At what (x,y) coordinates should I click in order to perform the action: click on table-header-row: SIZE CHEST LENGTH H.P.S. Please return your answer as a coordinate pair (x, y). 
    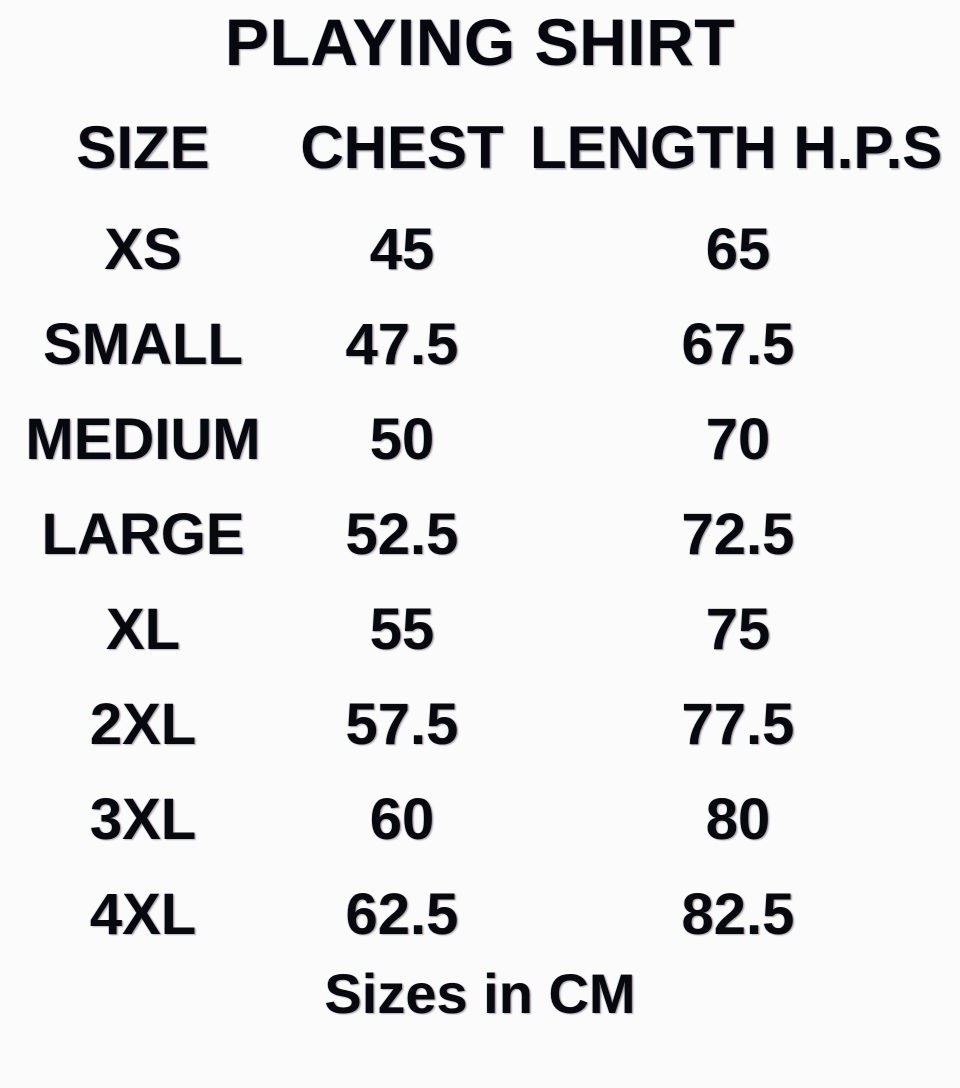
    Looking at the image, I should click on (480, 148).